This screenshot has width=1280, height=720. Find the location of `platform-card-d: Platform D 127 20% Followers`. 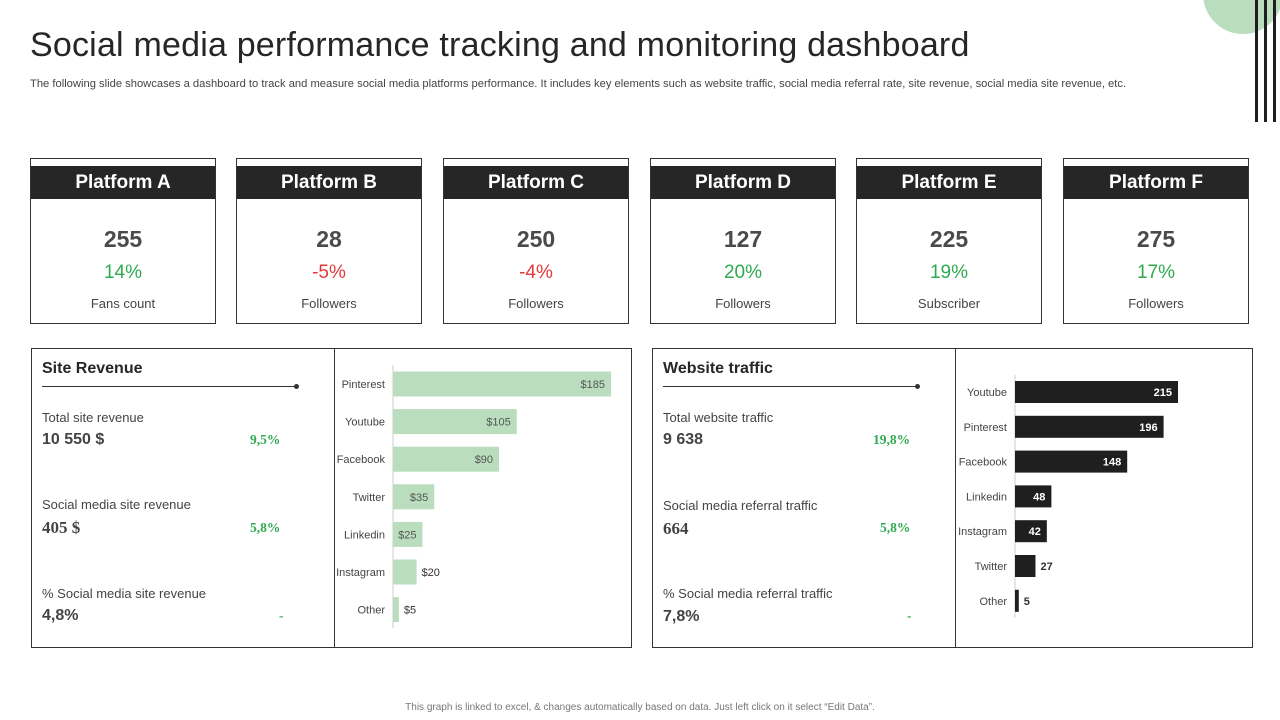

platform-card-d: Platform D 127 20% Followers is located at coordinates (743, 241).